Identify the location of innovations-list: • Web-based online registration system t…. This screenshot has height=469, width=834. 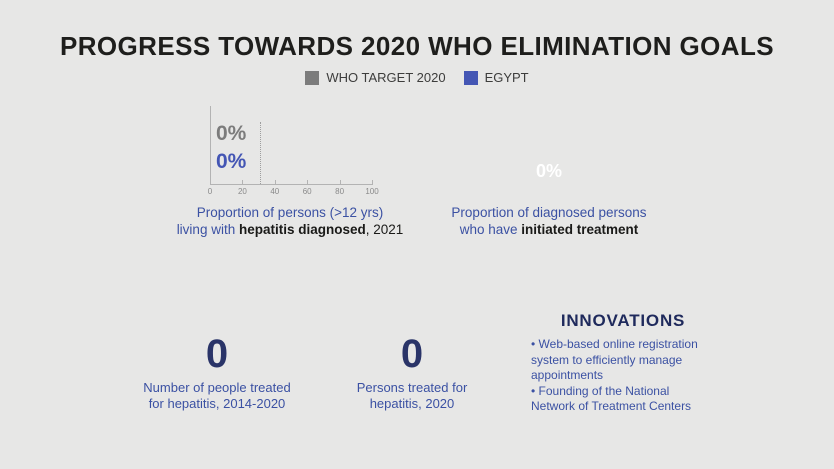
(623, 376).